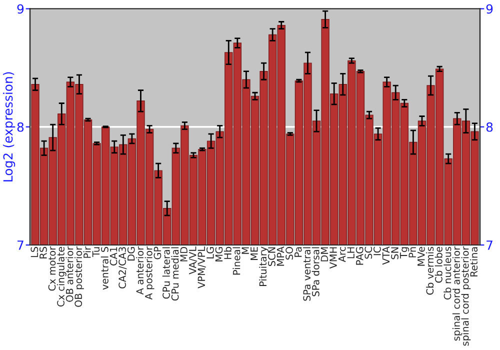 Image resolution: width=500 pixels, height=350 pixels. I want to click on x-tick-label: Tg, so click(405, 253).